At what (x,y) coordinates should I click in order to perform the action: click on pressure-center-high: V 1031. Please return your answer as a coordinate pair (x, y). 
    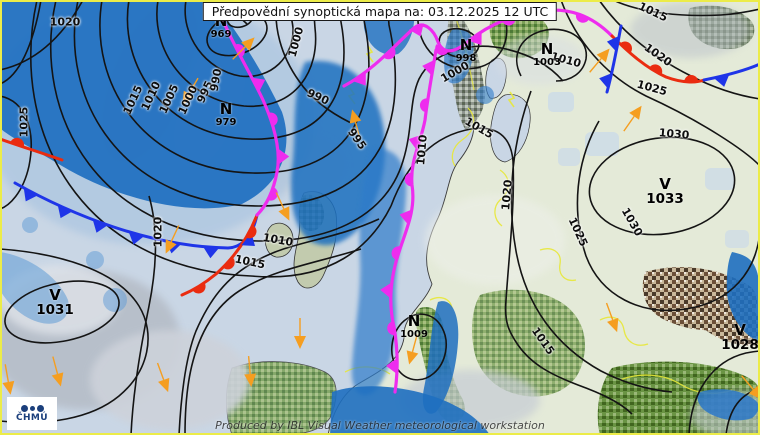
    Looking at the image, I should click on (55, 302).